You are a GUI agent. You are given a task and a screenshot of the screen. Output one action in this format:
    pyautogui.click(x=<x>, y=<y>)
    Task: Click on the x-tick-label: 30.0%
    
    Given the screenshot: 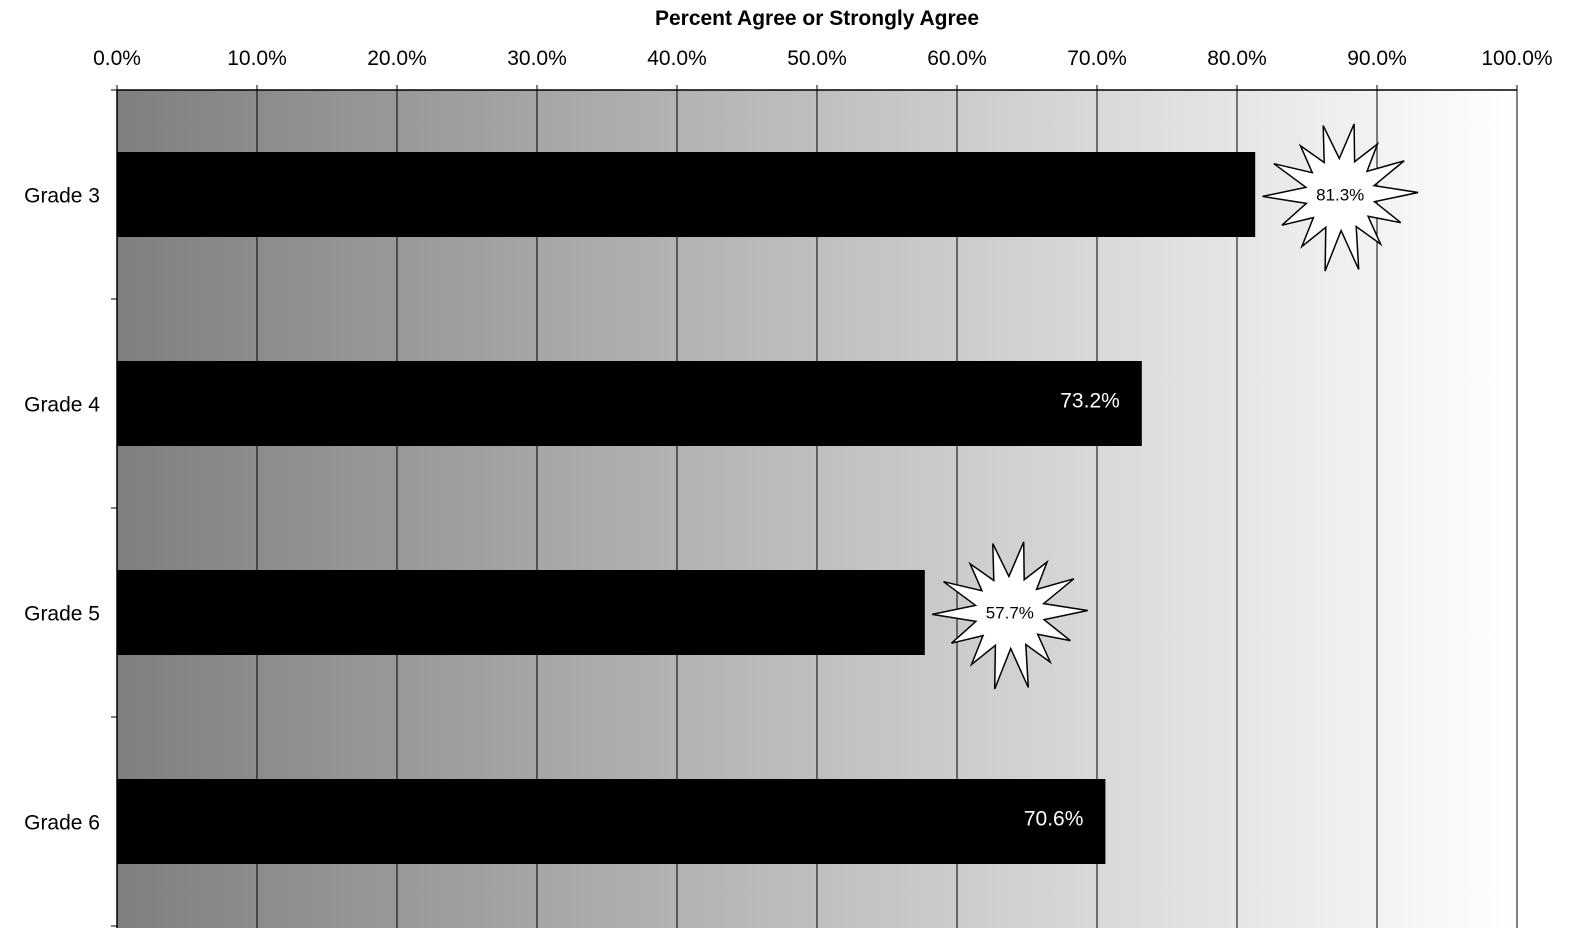 What is the action you would take?
    pyautogui.click(x=537, y=58)
    